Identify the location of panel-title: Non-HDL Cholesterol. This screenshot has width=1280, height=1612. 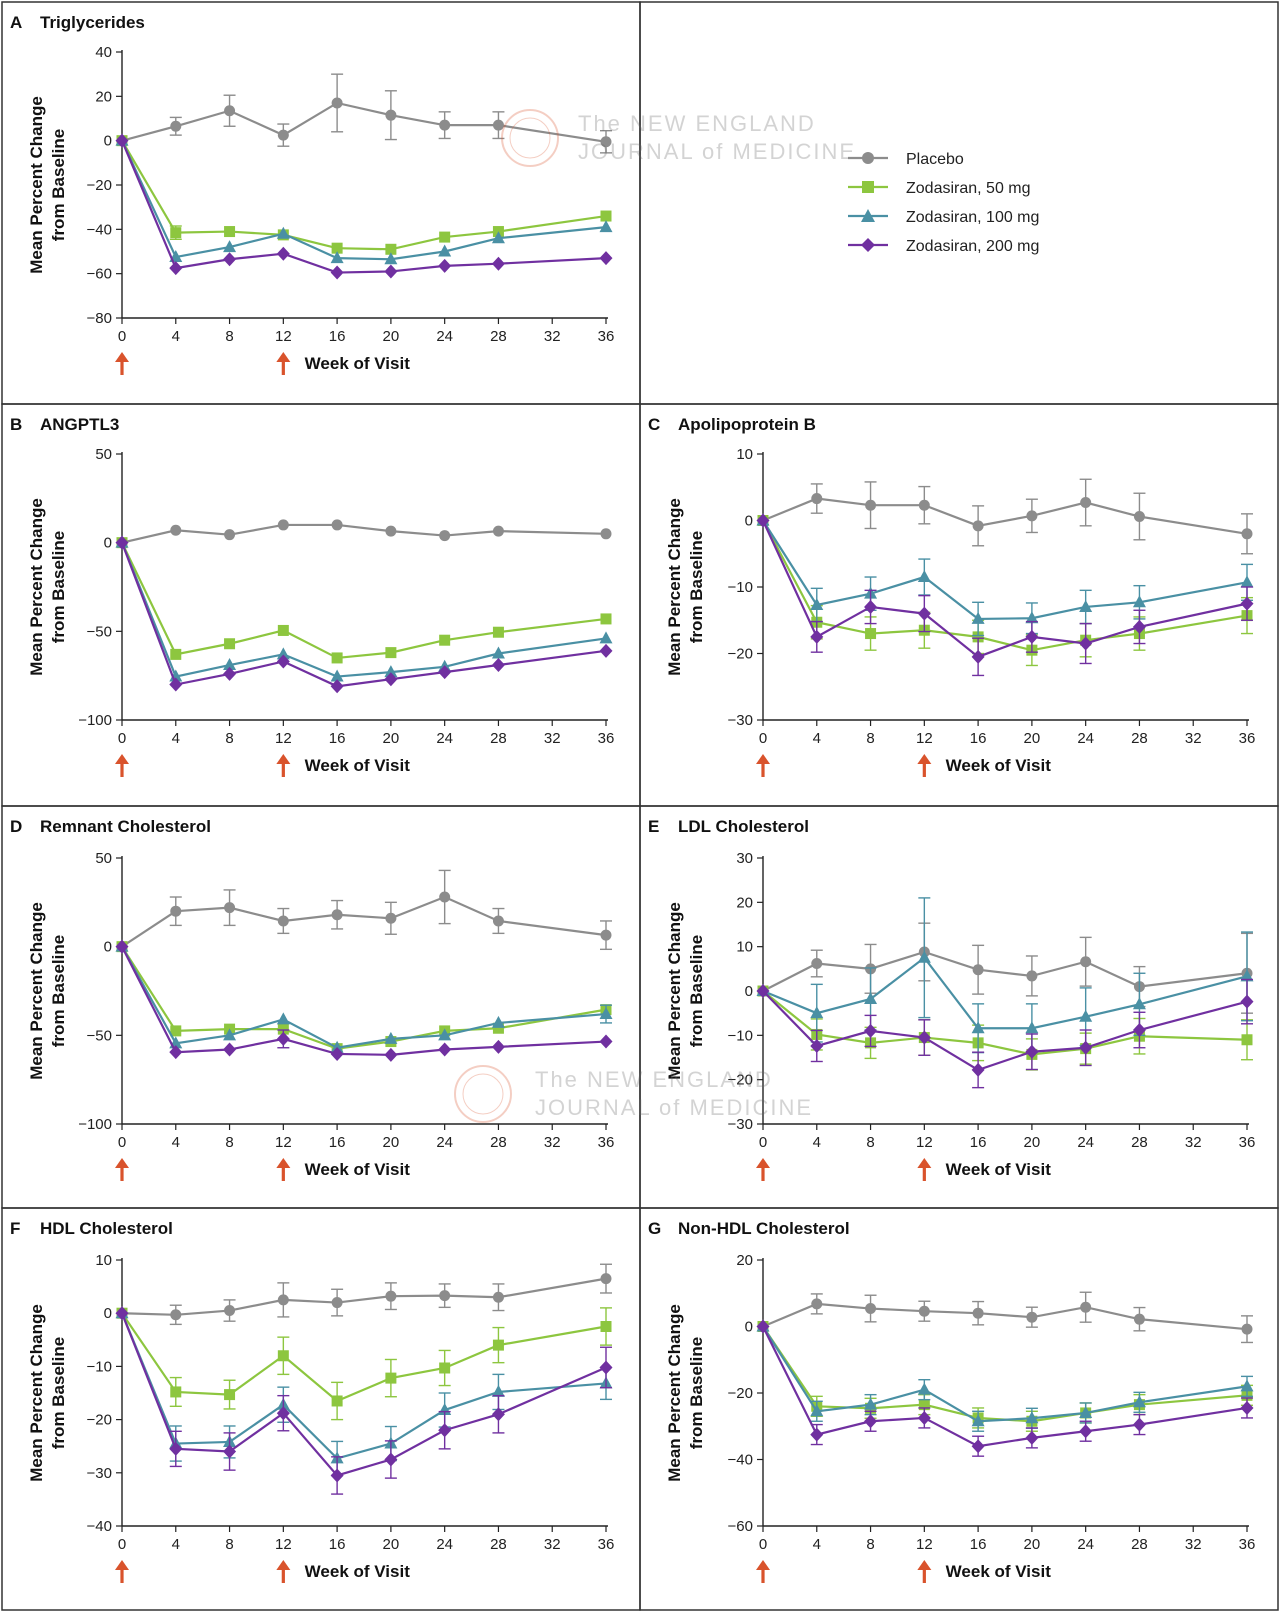
(764, 1228).